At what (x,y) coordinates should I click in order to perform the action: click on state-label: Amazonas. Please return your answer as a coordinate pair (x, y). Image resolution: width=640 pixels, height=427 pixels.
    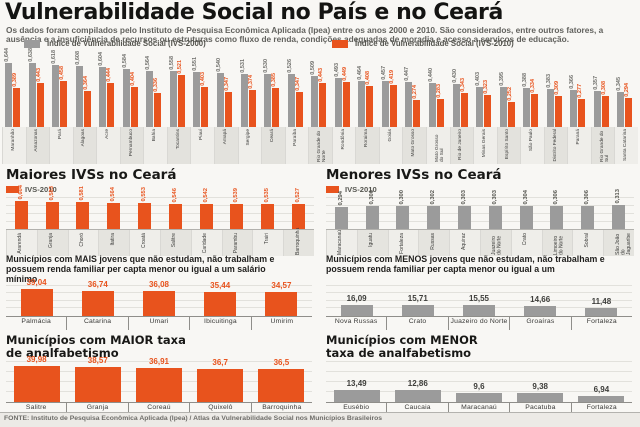
    Looking at the image, I should click on (37, 140).